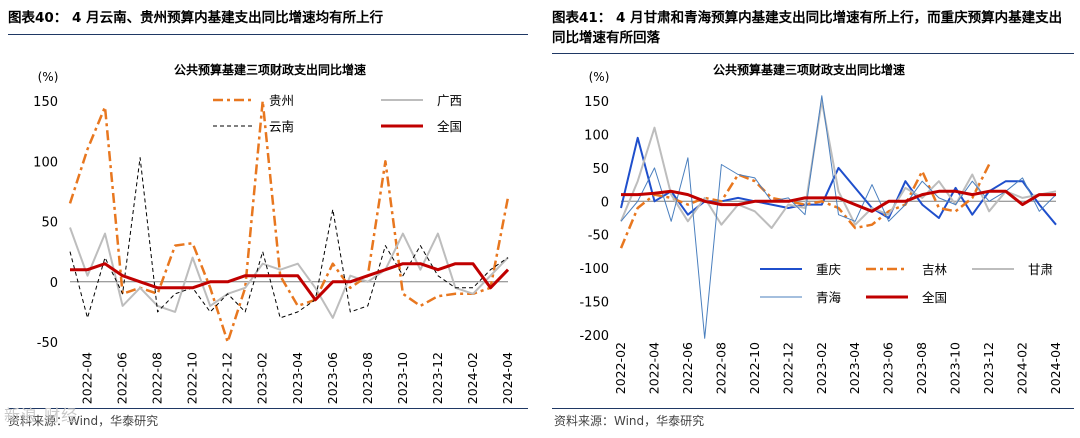 Image resolution: width=1080 pixels, height=438 pixels. What do you see at coordinates (594, 303) in the screenshot?
I see `y-tick-label: -150` at bounding box center [594, 303].